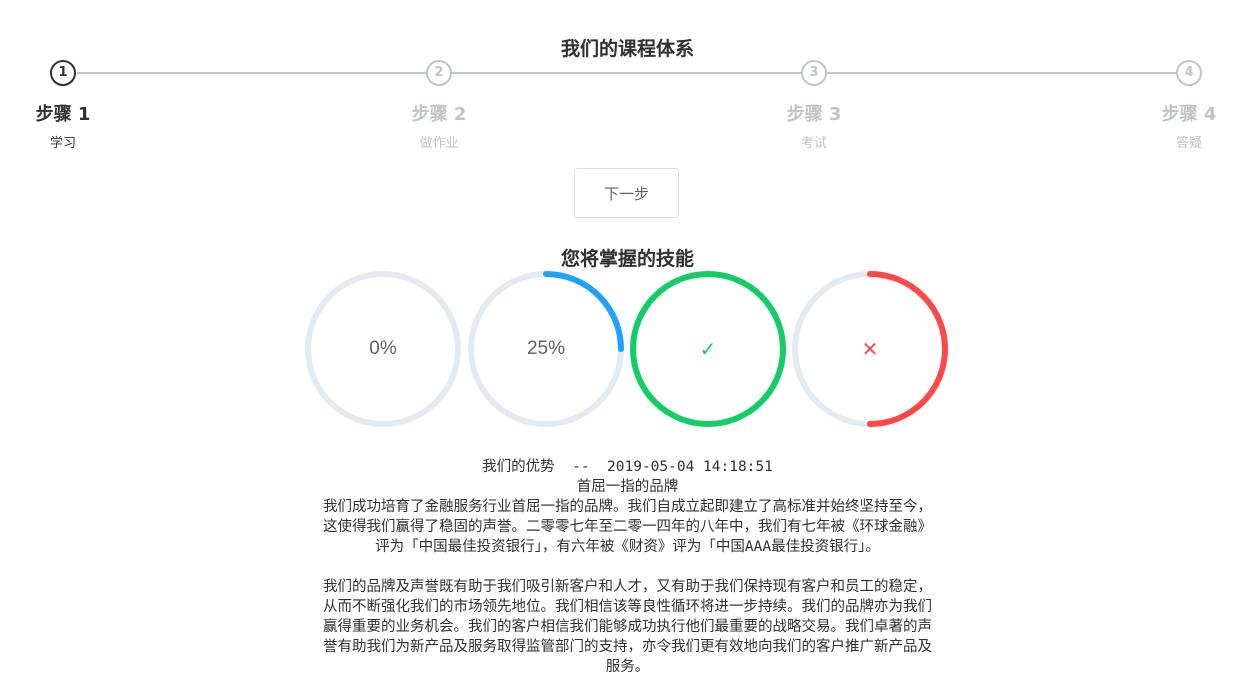 This screenshot has width=1255, height=684. Describe the element at coordinates (814, 73) in the screenshot. I see `step-3-icon: 3` at that location.